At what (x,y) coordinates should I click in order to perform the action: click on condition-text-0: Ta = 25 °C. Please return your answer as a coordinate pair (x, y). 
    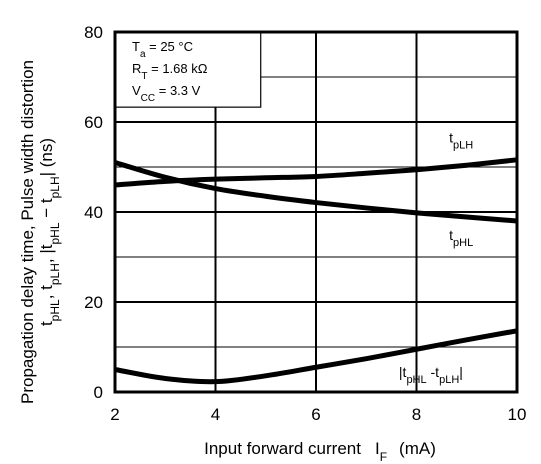
    Looking at the image, I should click on (162, 49).